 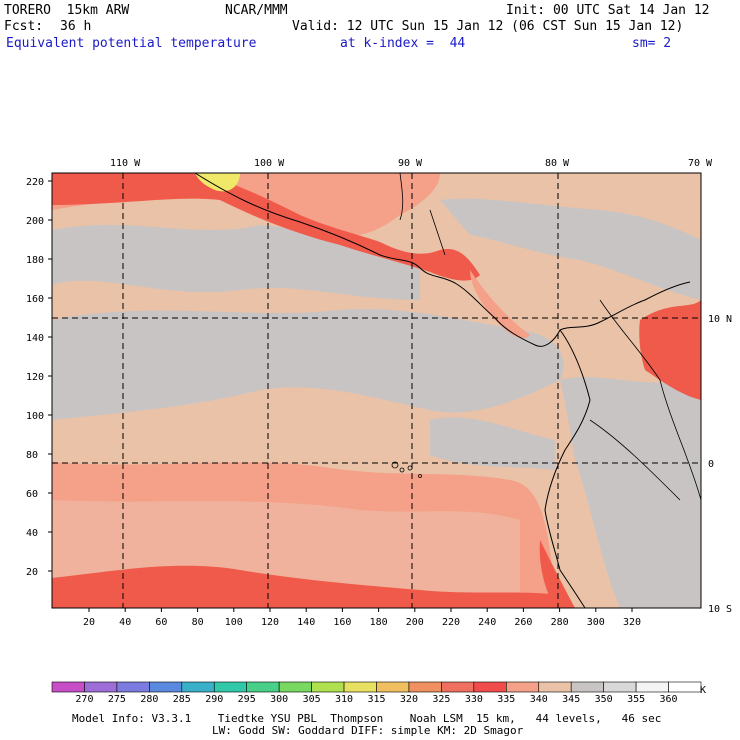 What do you see at coordinates (308, 364) in the screenshot?
I see `gray-band-central` at bounding box center [308, 364].